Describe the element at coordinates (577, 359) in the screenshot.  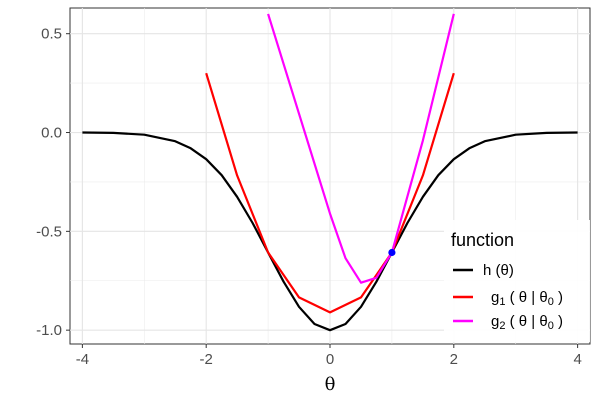
I see `x-tick-label: 4` at that location.